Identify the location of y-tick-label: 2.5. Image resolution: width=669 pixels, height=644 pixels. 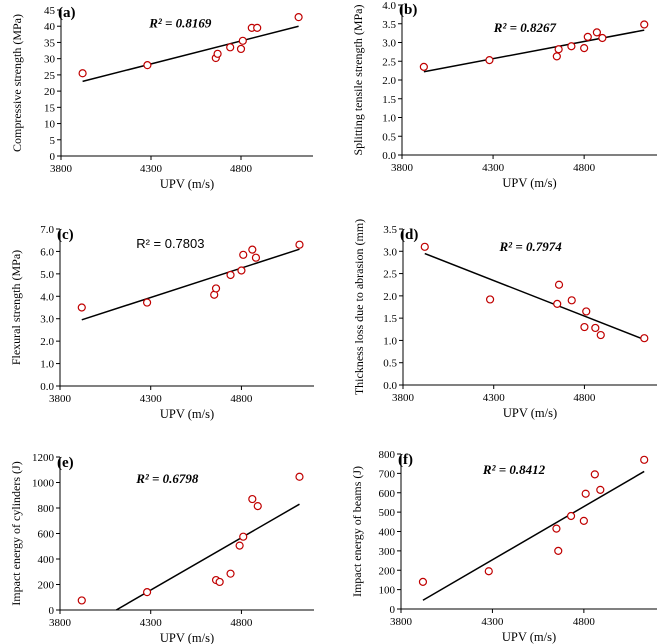
(390, 275).